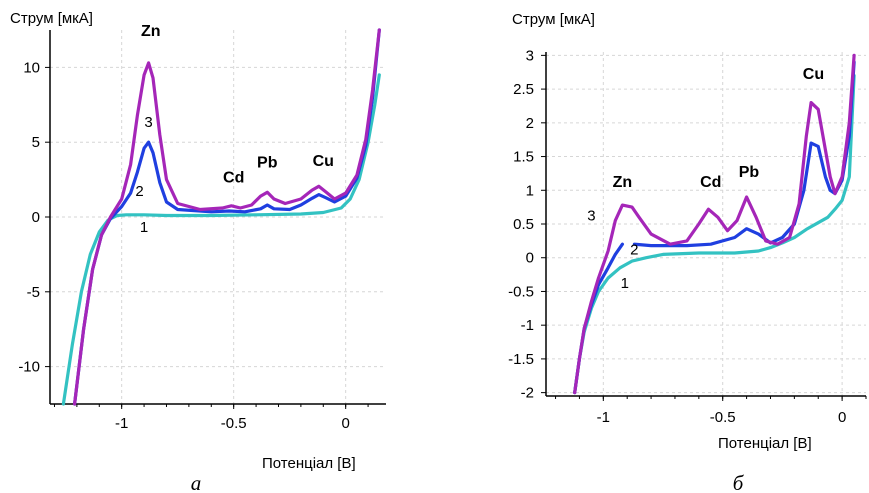  What do you see at coordinates (523, 89) in the screenshot?
I see `y-tick-label: 2.5` at bounding box center [523, 89].